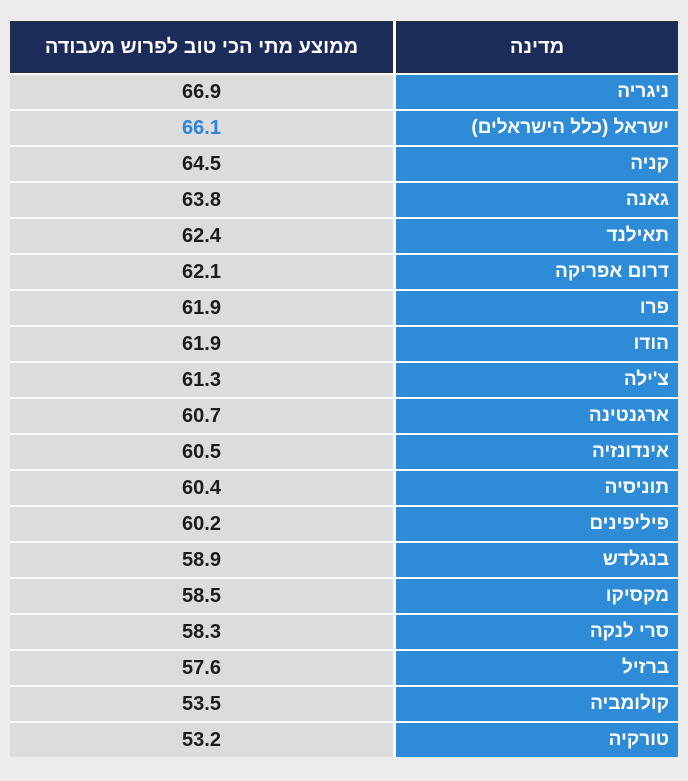  Describe the element at coordinates (537, 632) in the screenshot. I see `country-name-cell: סרי לנקה` at that location.